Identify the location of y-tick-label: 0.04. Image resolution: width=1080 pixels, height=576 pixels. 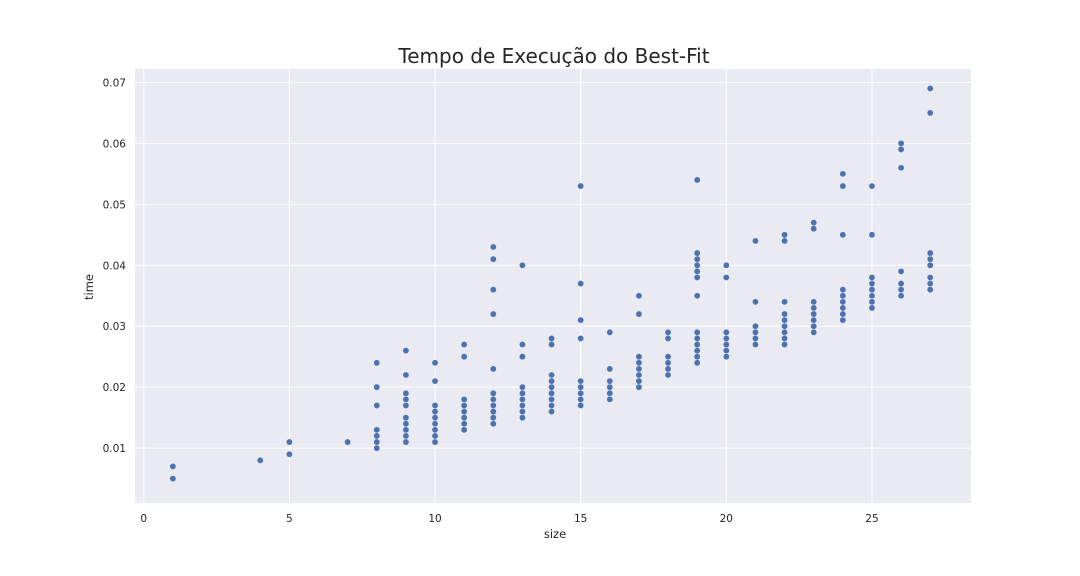
(115, 266).